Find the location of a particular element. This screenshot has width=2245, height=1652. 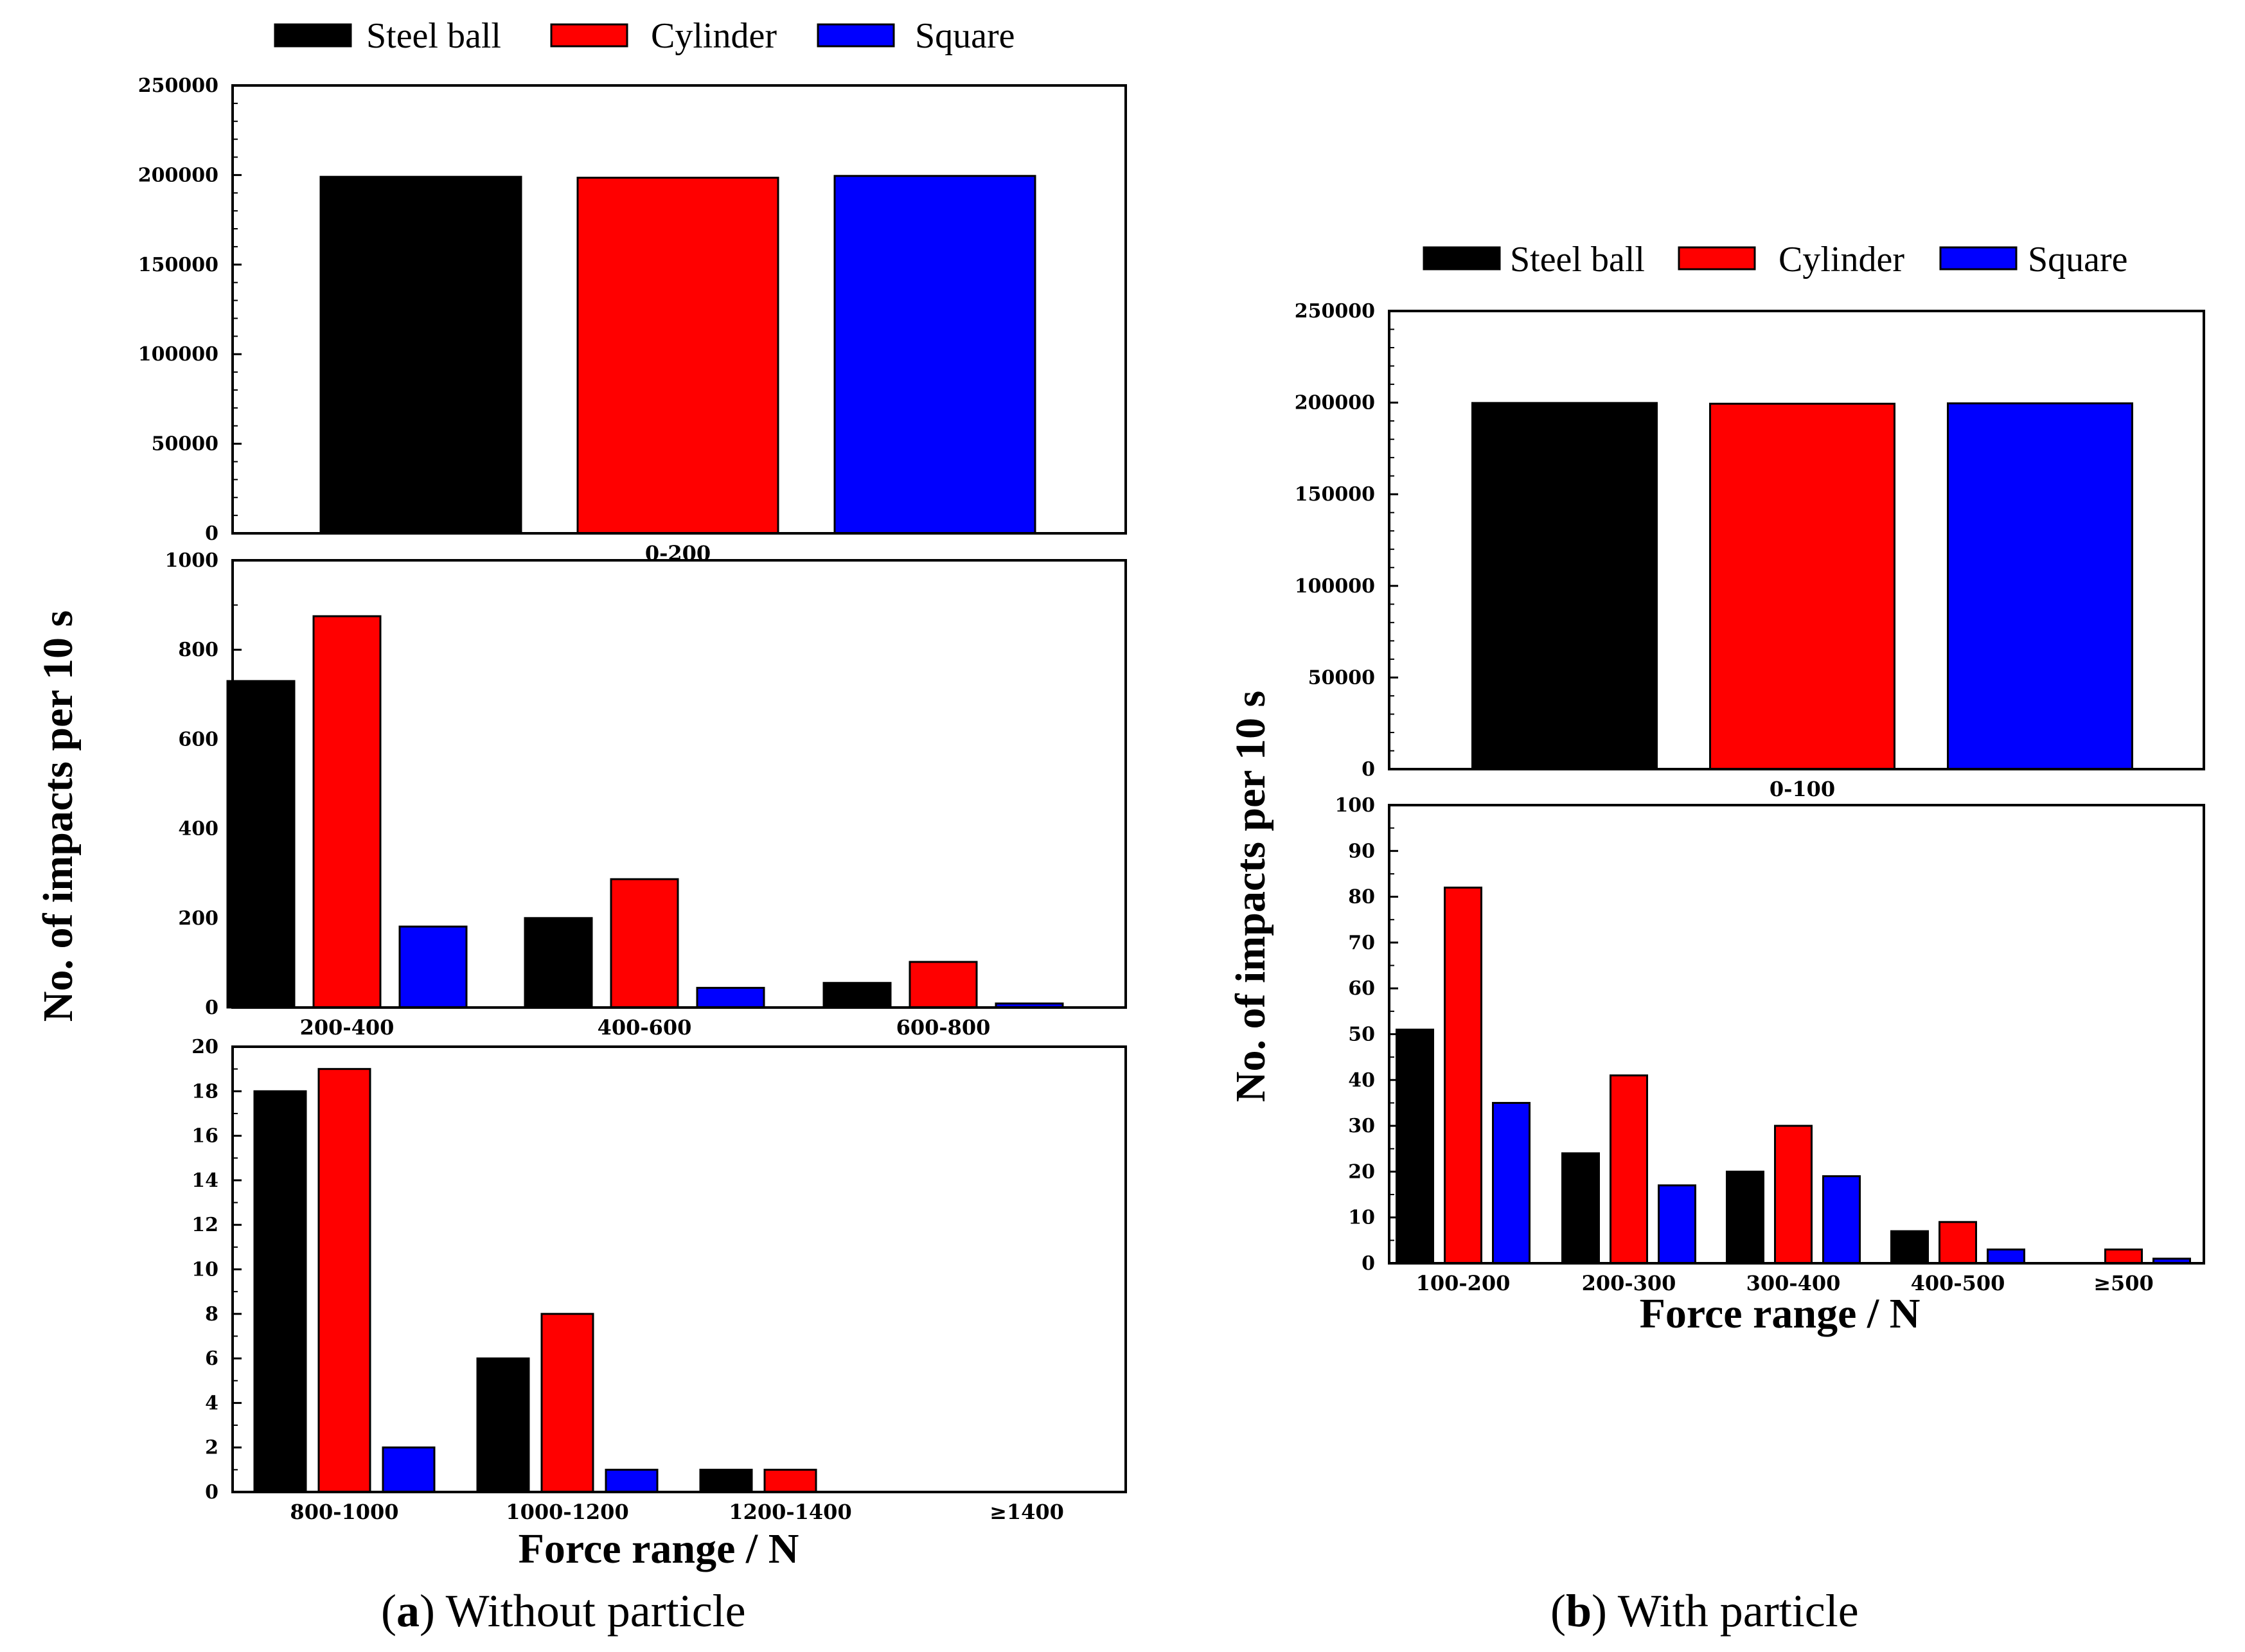

x-category-label: 0-100 is located at coordinates (1803, 789).